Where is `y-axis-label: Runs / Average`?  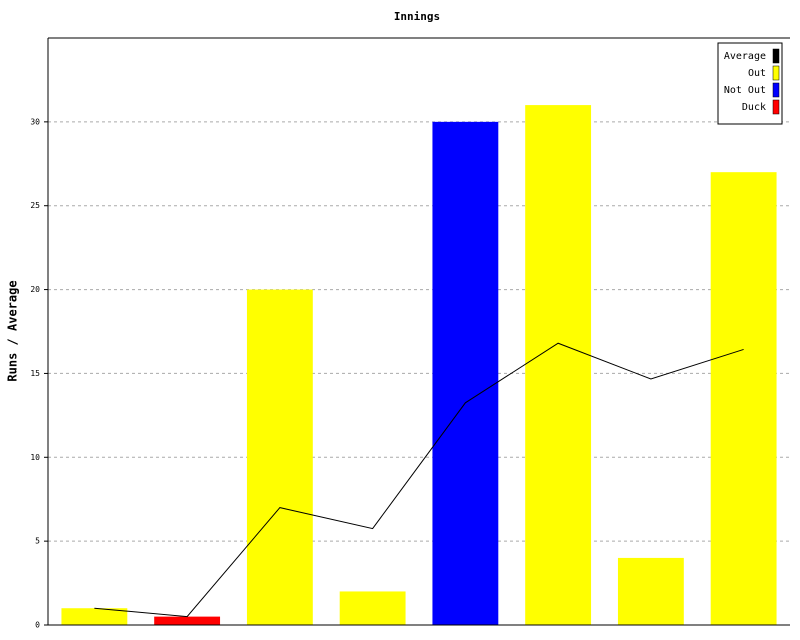
y-axis-label: Runs / Average is located at coordinates (13, 330).